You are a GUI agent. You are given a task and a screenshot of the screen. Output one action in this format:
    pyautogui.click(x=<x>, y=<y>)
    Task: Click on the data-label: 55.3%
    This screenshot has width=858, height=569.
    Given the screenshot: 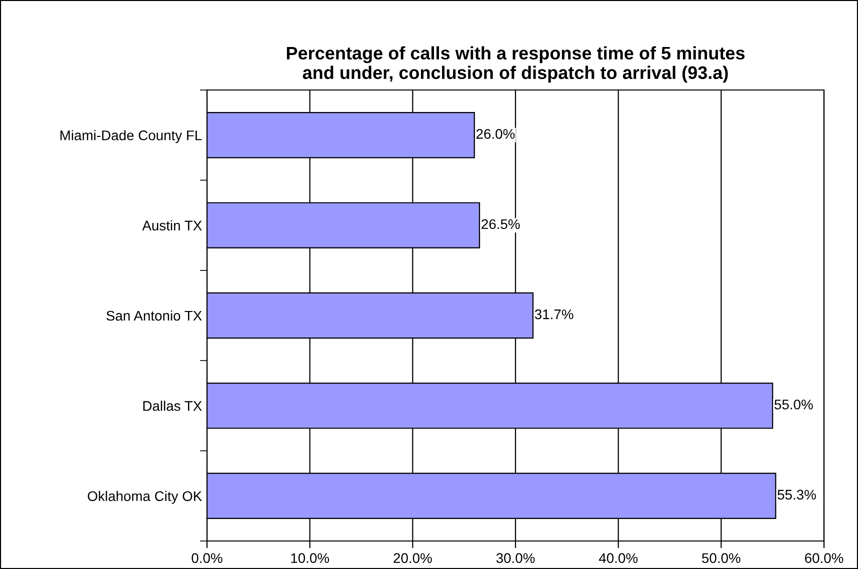 What is the action you would take?
    pyautogui.click(x=797, y=495)
    